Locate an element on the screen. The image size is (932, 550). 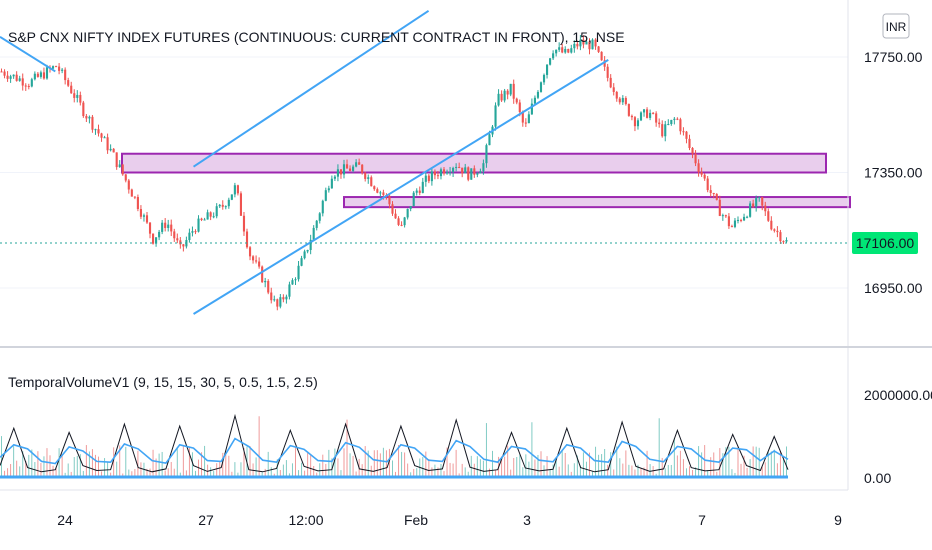
time-tick-label: 3 is located at coordinates (527, 520).